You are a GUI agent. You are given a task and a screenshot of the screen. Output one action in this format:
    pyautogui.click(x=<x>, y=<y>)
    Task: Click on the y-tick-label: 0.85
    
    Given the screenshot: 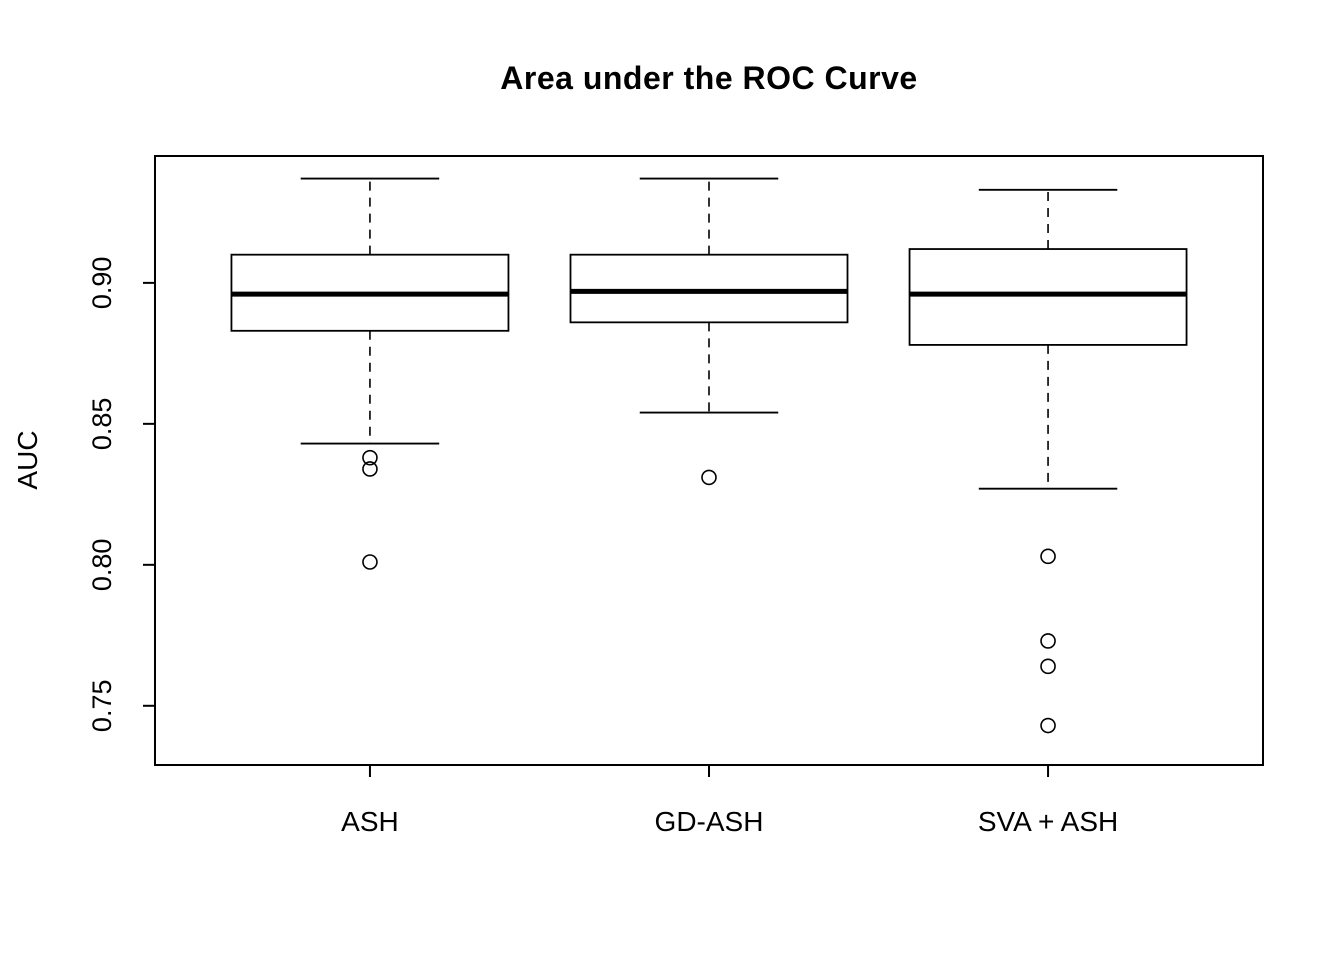 What is the action you would take?
    pyautogui.click(x=102, y=424)
    